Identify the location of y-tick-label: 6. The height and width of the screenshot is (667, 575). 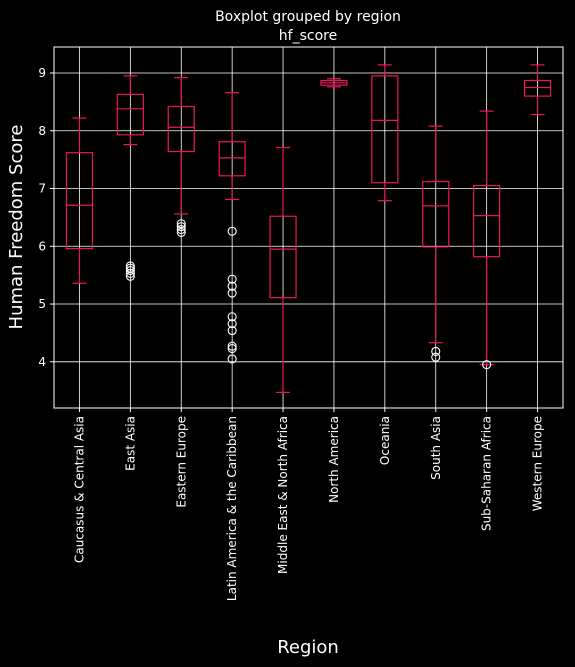
(42, 246).